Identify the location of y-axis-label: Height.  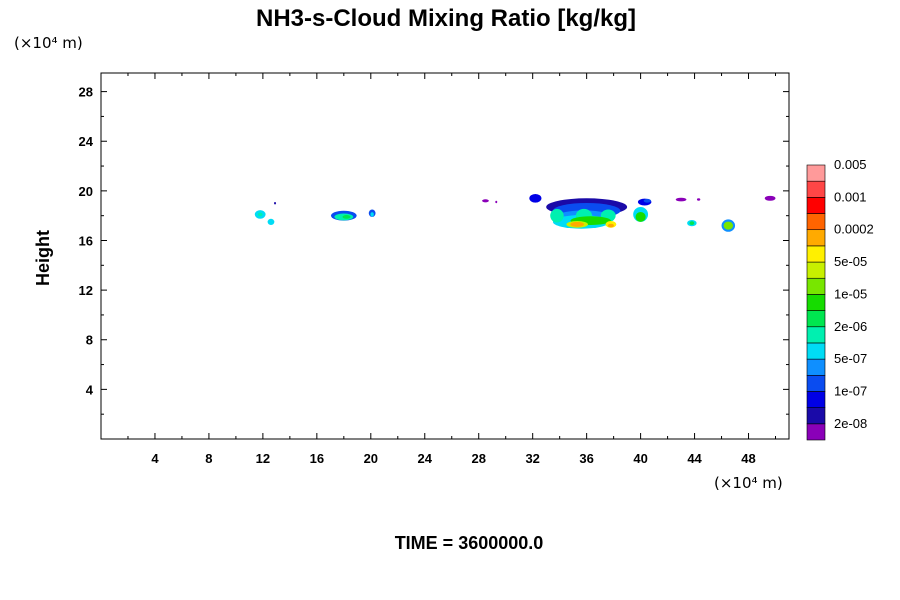
(43, 258).